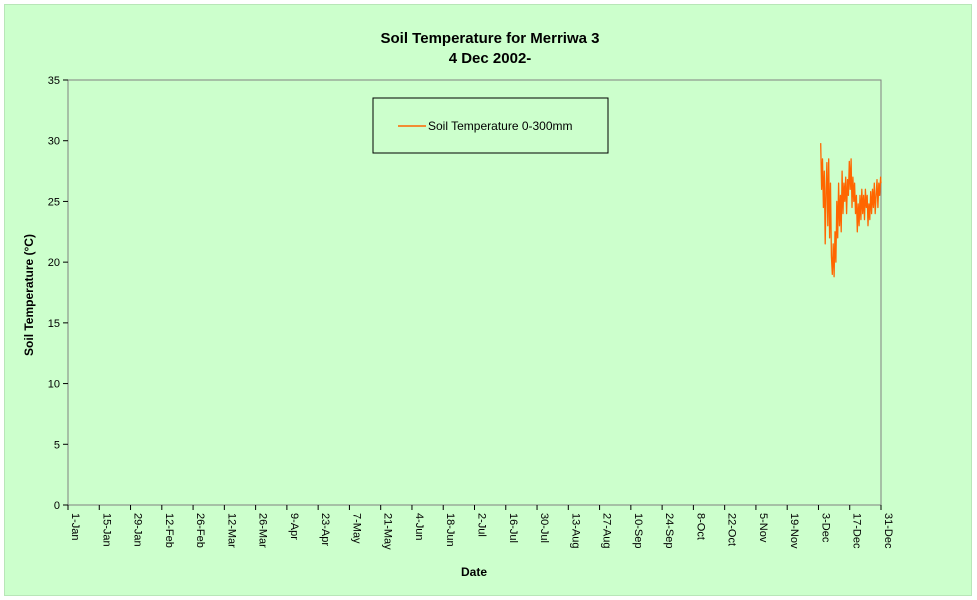 The image size is (977, 600). I want to click on x-tick-label: 24-Sep, so click(669, 530).